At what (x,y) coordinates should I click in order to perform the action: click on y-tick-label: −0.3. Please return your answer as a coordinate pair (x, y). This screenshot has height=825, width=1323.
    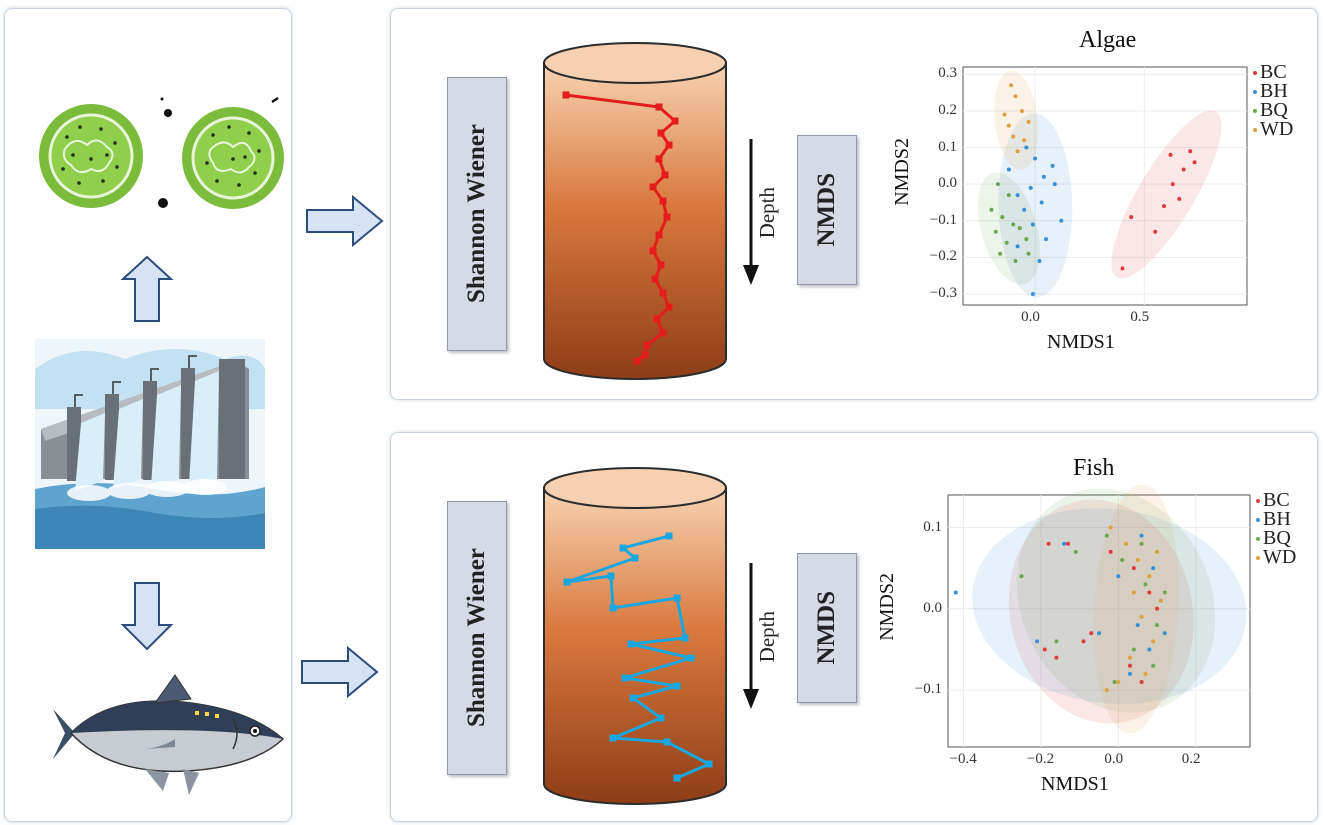
    Looking at the image, I should click on (943, 293).